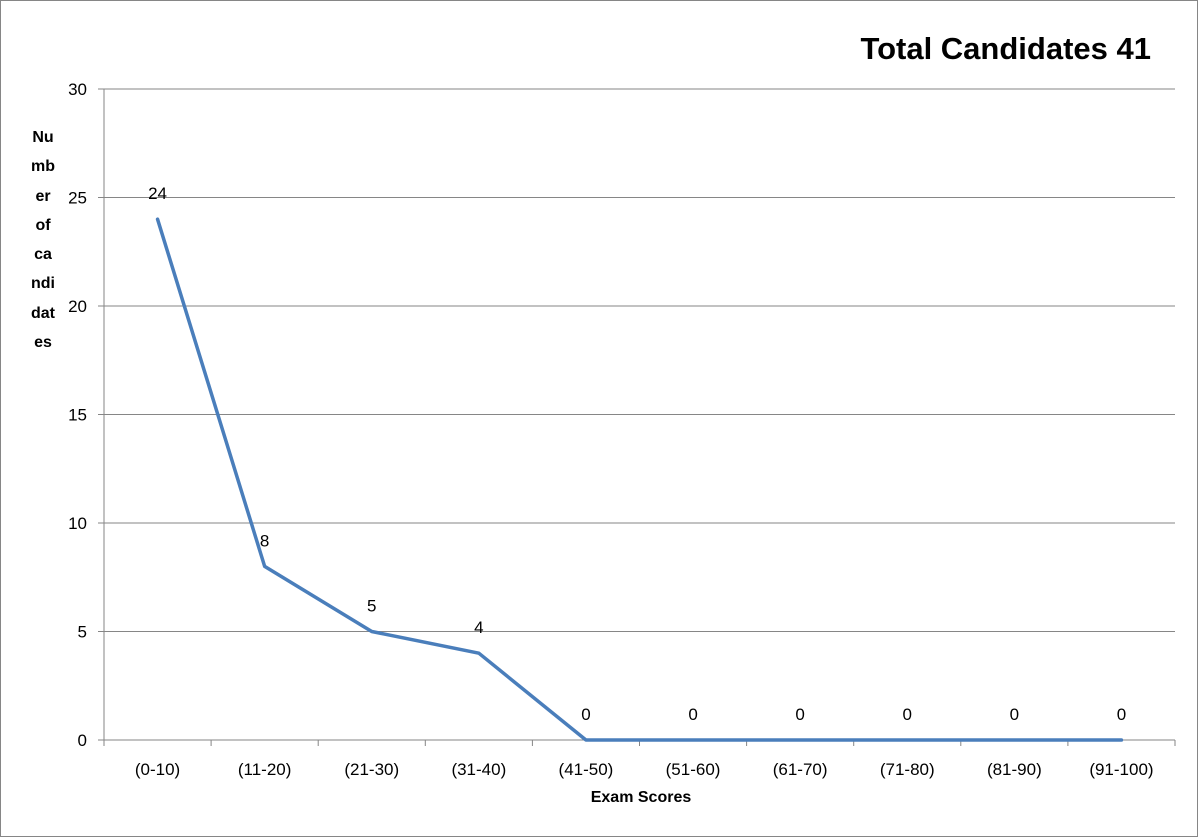  What do you see at coordinates (641, 797) in the screenshot?
I see `x-axis-label: Exam Scores` at bounding box center [641, 797].